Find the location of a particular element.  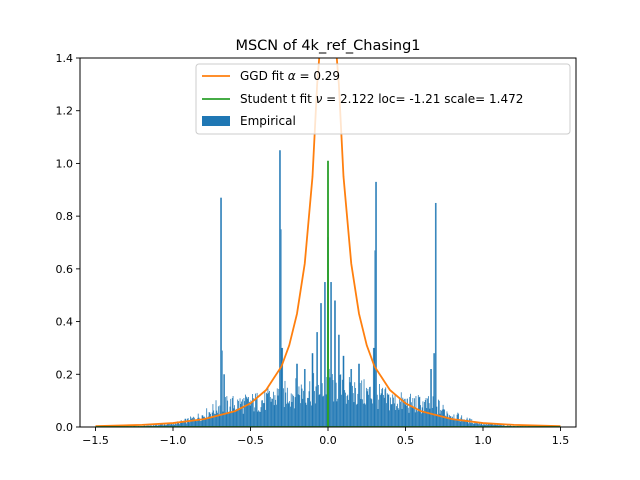

y-tick-label: 1.4 is located at coordinates (65, 58).